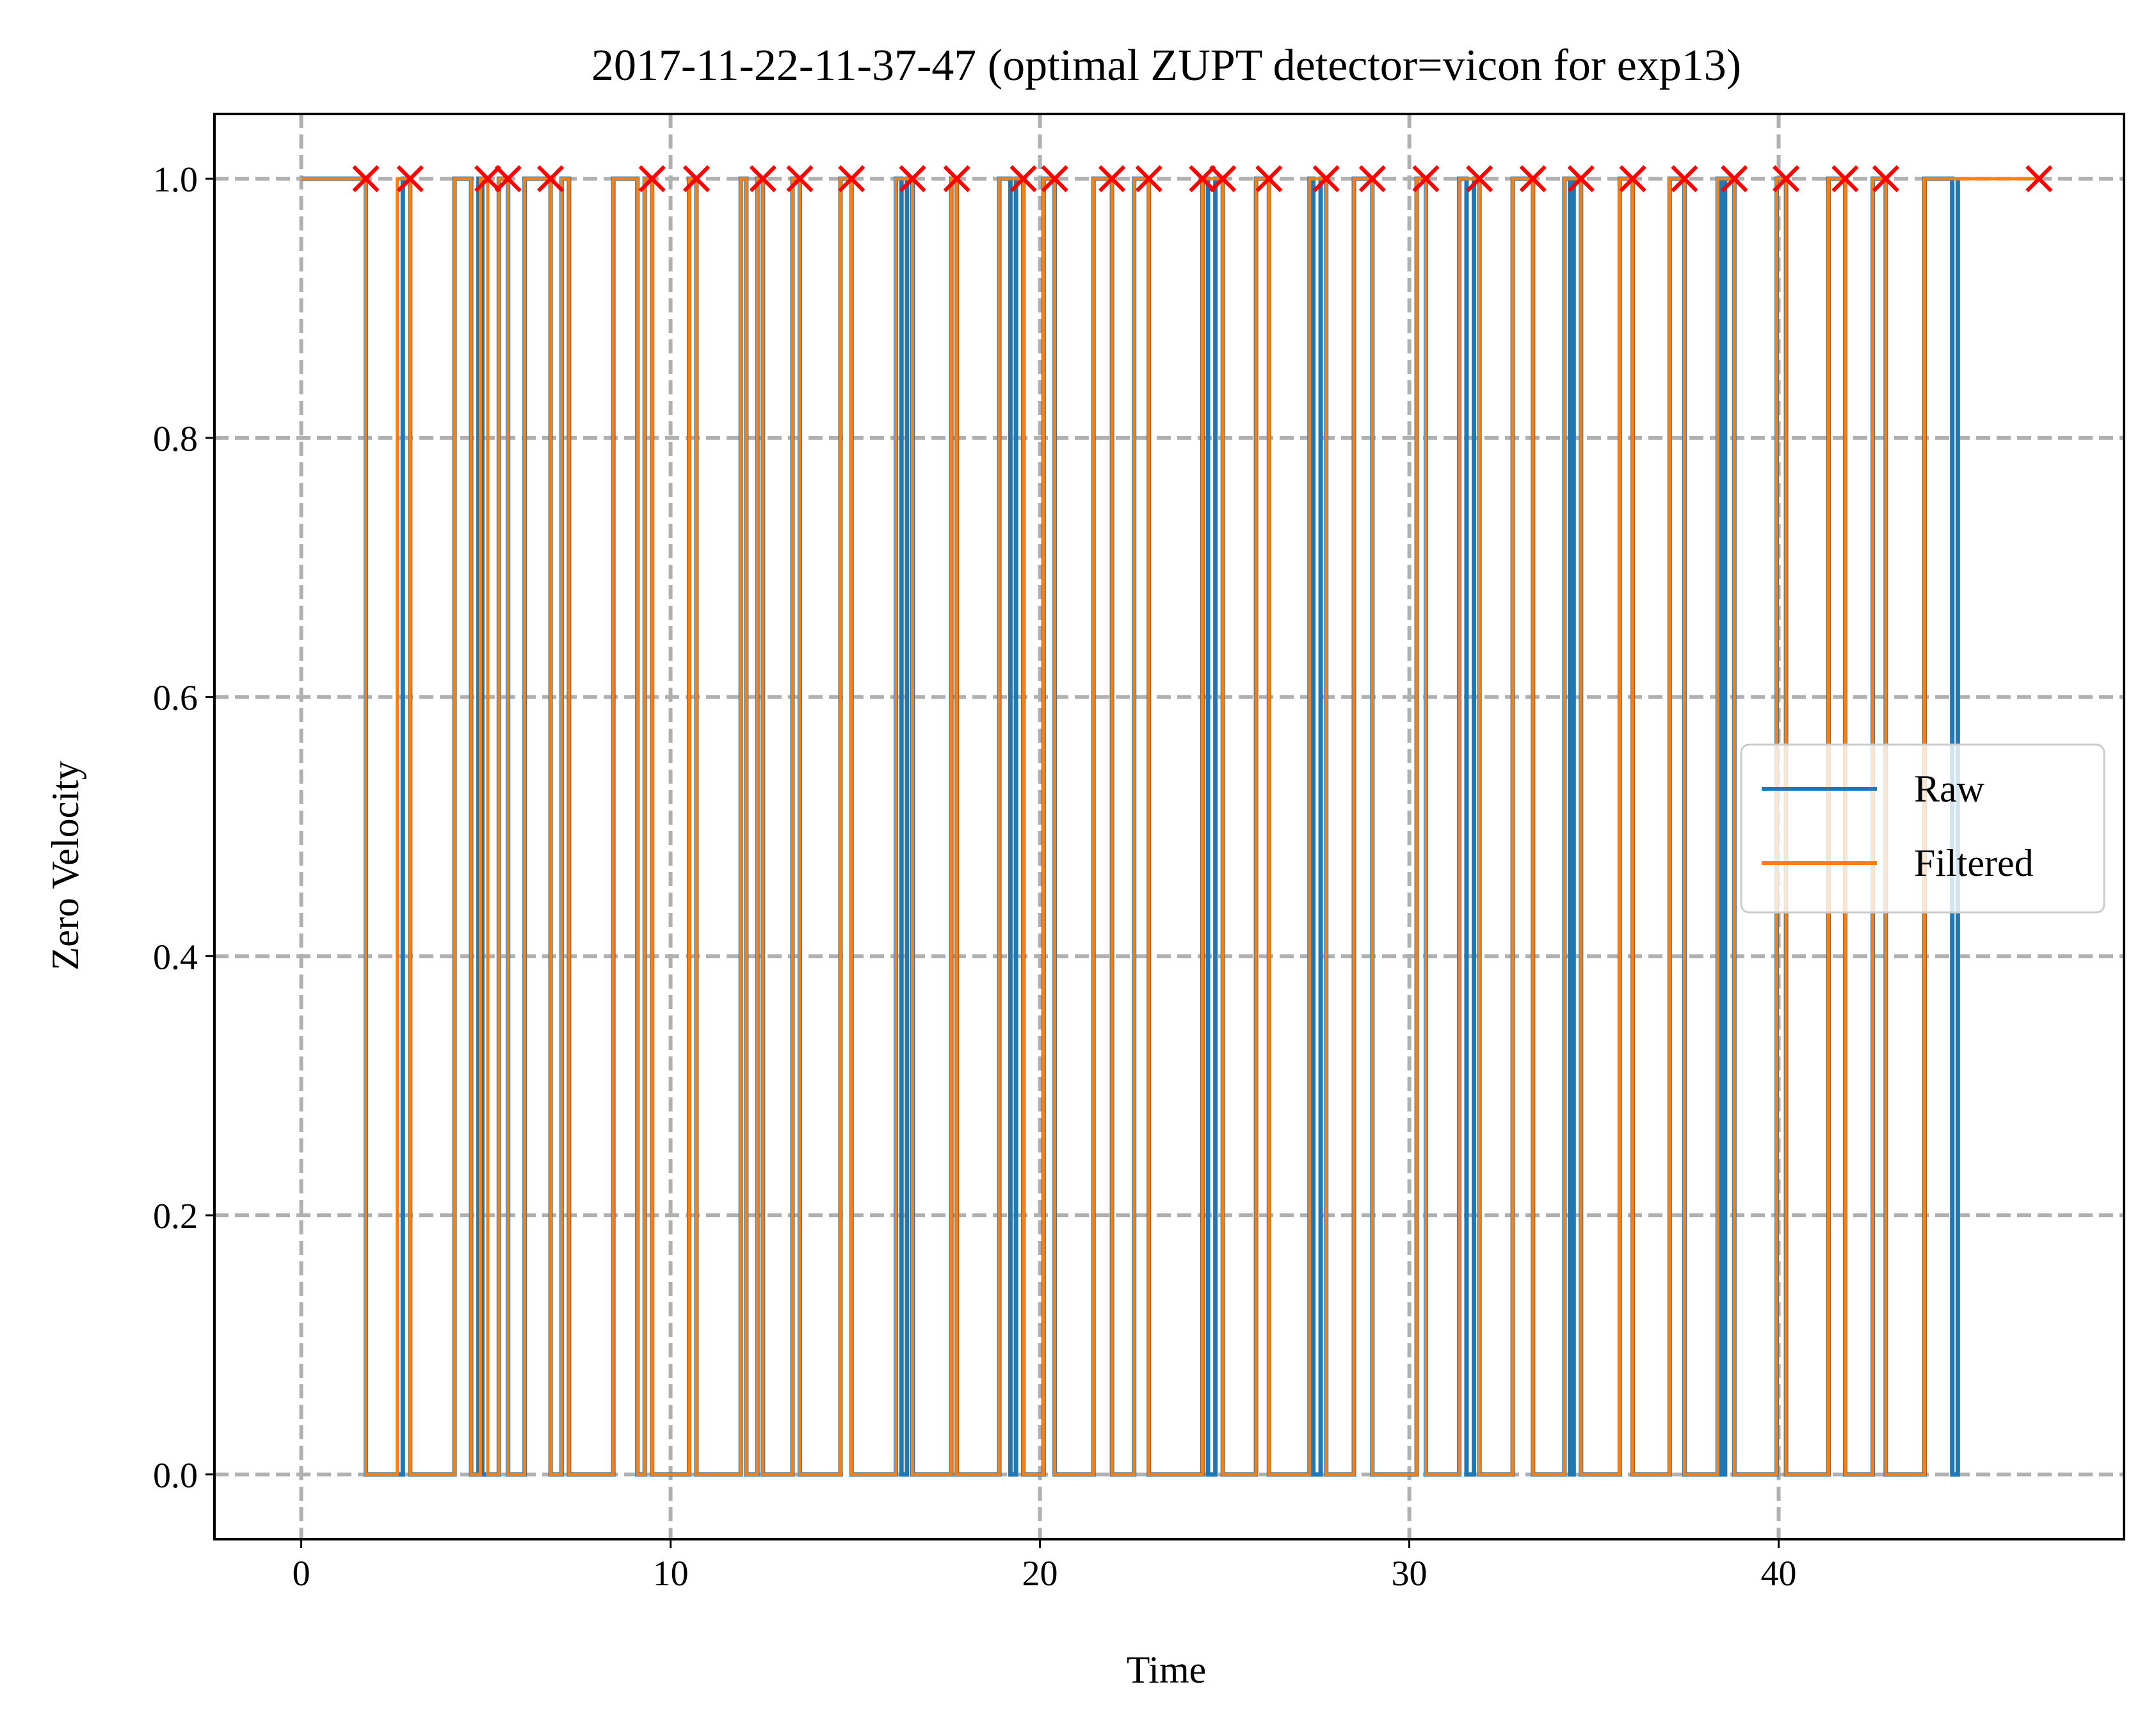 Image resolution: width=2156 pixels, height=1730 pixels. I want to click on y-tick-label: 0.6, so click(175, 699).